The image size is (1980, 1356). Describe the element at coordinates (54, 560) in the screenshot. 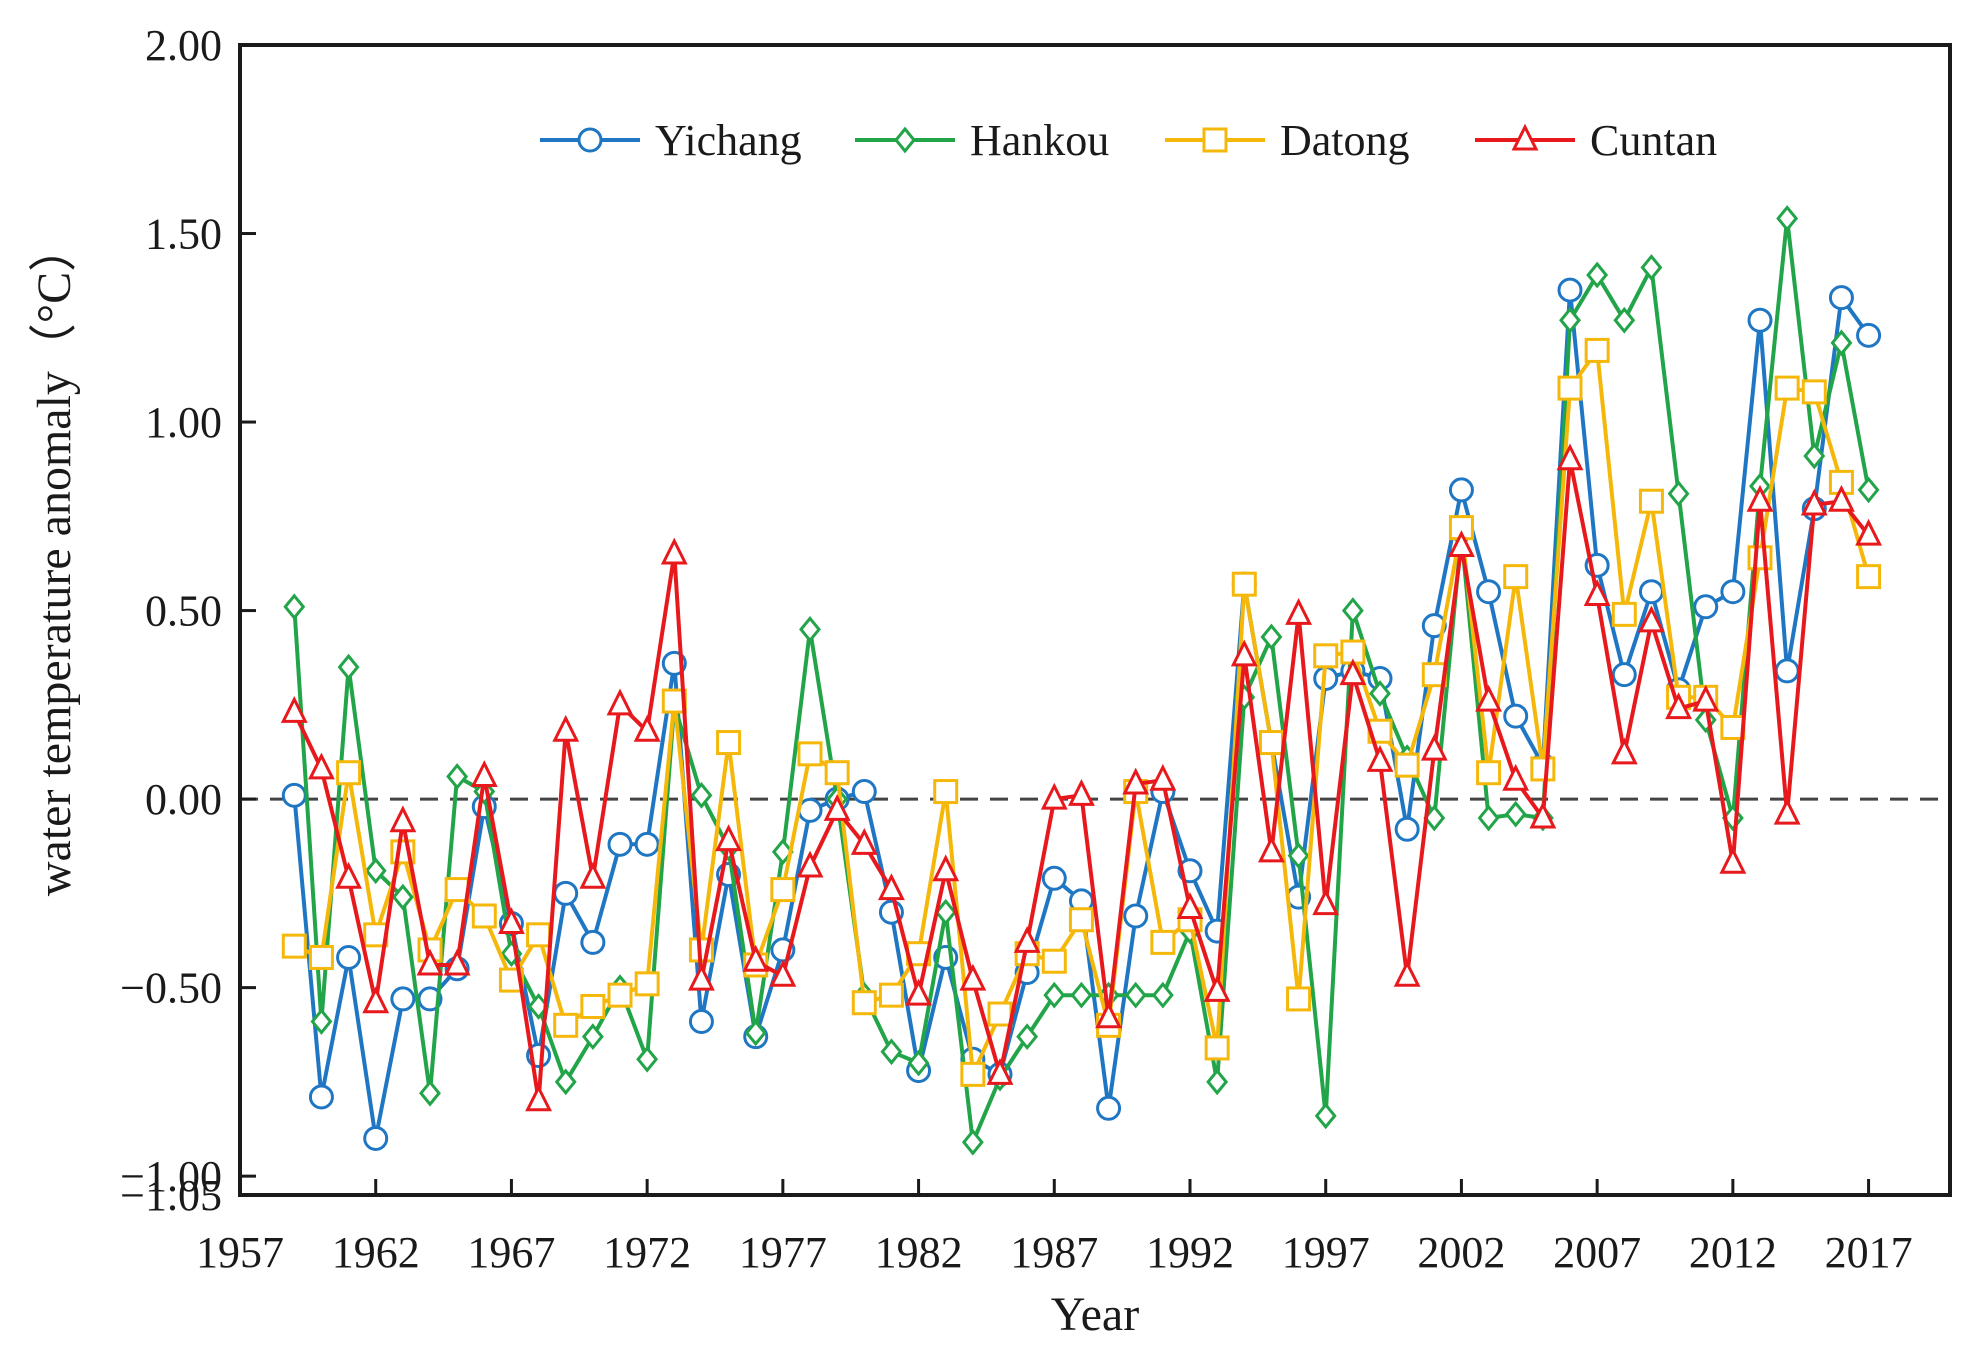

I see `y-axis-title: water temperature anomaly（°C）` at that location.